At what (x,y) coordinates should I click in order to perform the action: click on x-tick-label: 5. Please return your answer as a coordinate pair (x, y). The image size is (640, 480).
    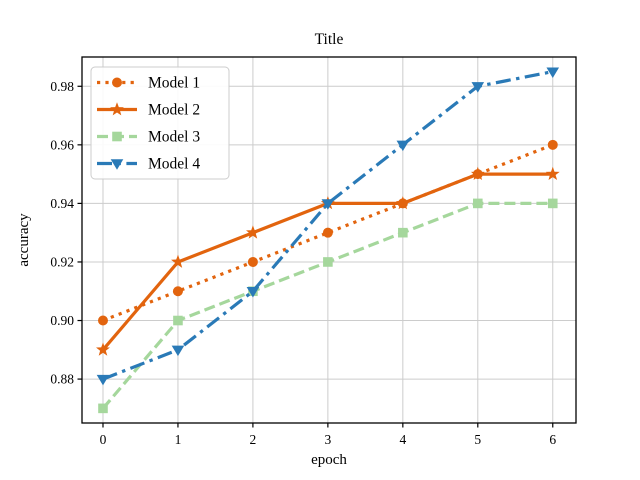
    Looking at the image, I should click on (477, 439).